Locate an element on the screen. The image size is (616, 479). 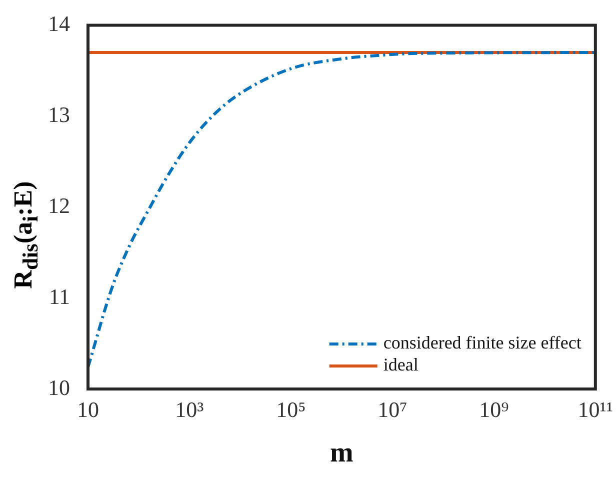
x-tick-label: 10⁹ is located at coordinates (494, 409).